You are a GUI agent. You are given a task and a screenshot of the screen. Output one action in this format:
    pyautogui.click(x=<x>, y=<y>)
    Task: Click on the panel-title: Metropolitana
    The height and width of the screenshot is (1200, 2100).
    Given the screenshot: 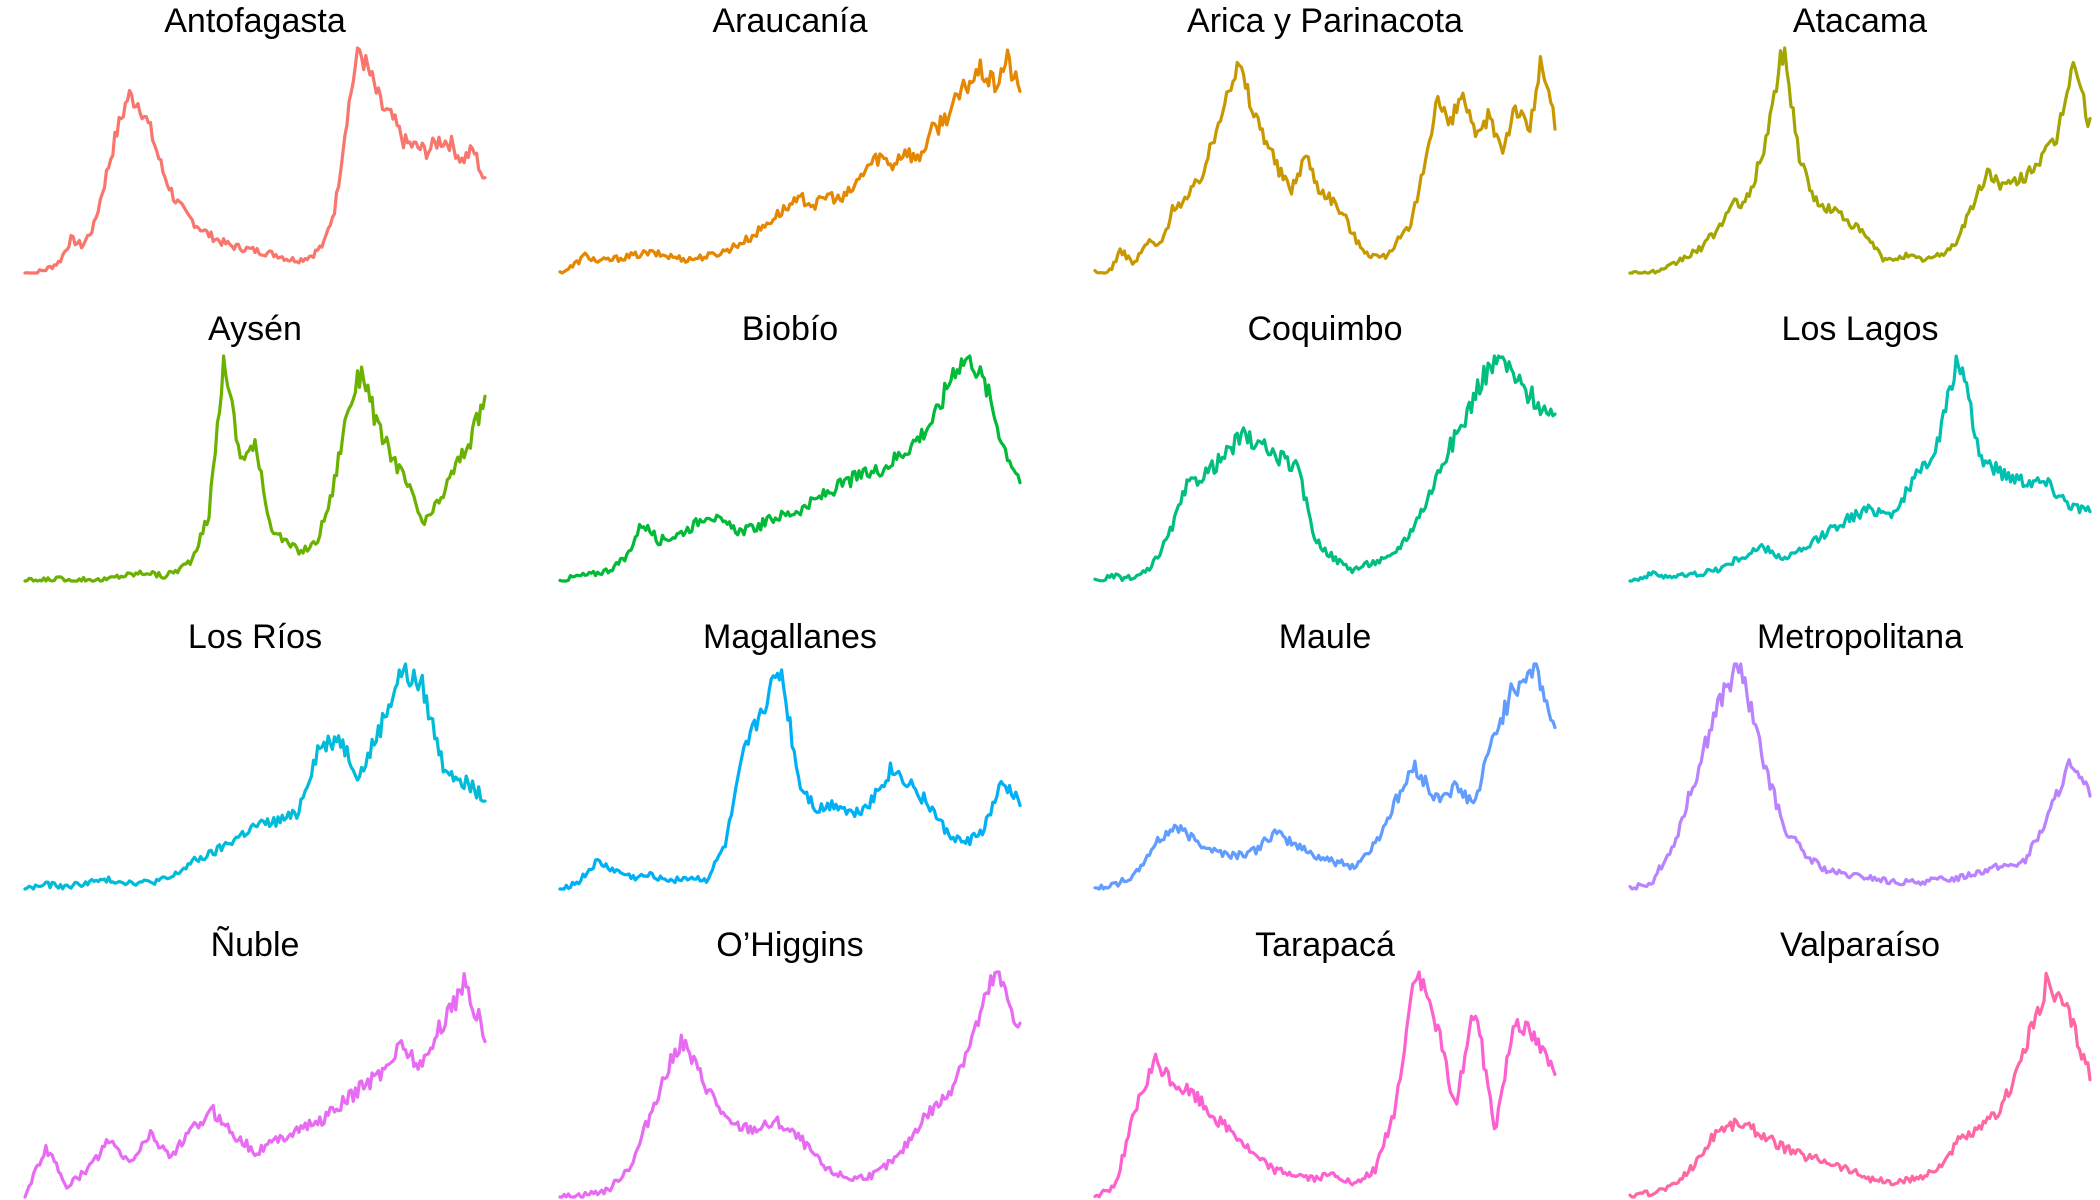 What is the action you would take?
    pyautogui.click(x=1860, y=637)
    